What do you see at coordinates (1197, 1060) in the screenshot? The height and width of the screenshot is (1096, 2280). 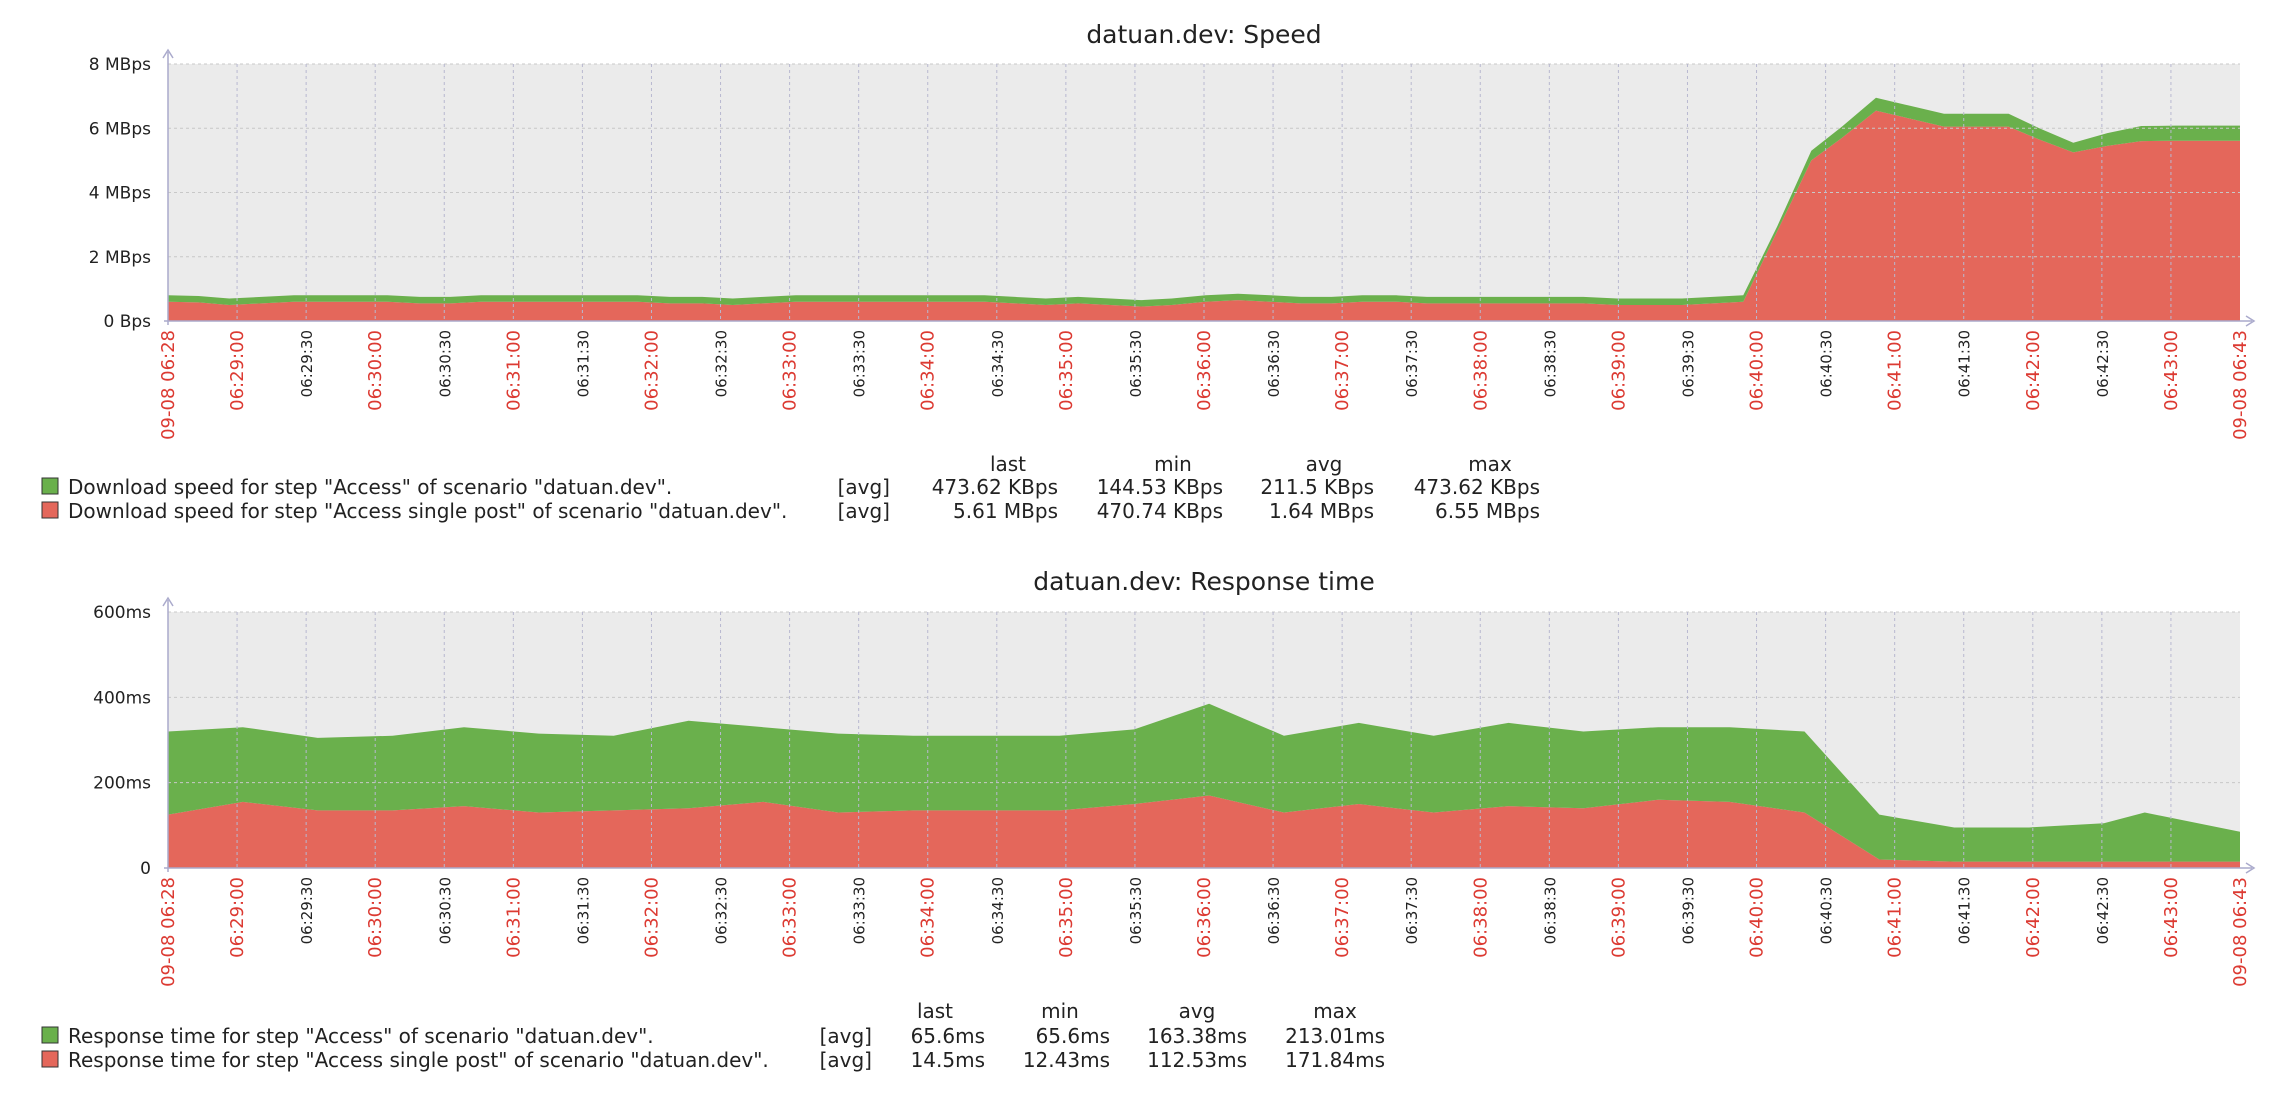 I see `legend-value-avg: 112.53ms` at bounding box center [1197, 1060].